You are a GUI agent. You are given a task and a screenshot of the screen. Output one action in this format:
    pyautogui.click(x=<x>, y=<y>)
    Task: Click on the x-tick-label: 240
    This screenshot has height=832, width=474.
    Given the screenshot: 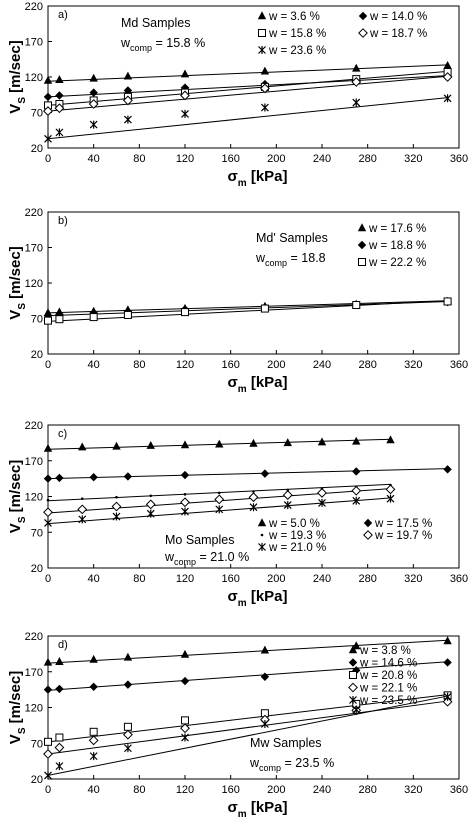 What is the action you would take?
    pyautogui.click(x=322, y=365)
    